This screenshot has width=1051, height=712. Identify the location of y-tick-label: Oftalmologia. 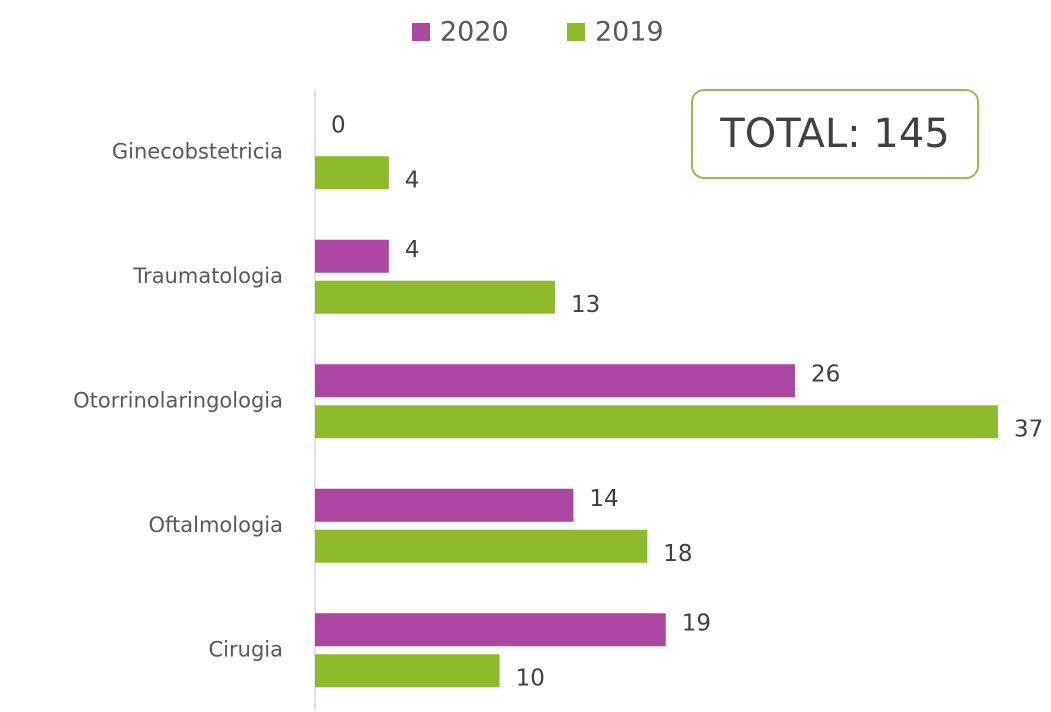
(215, 525).